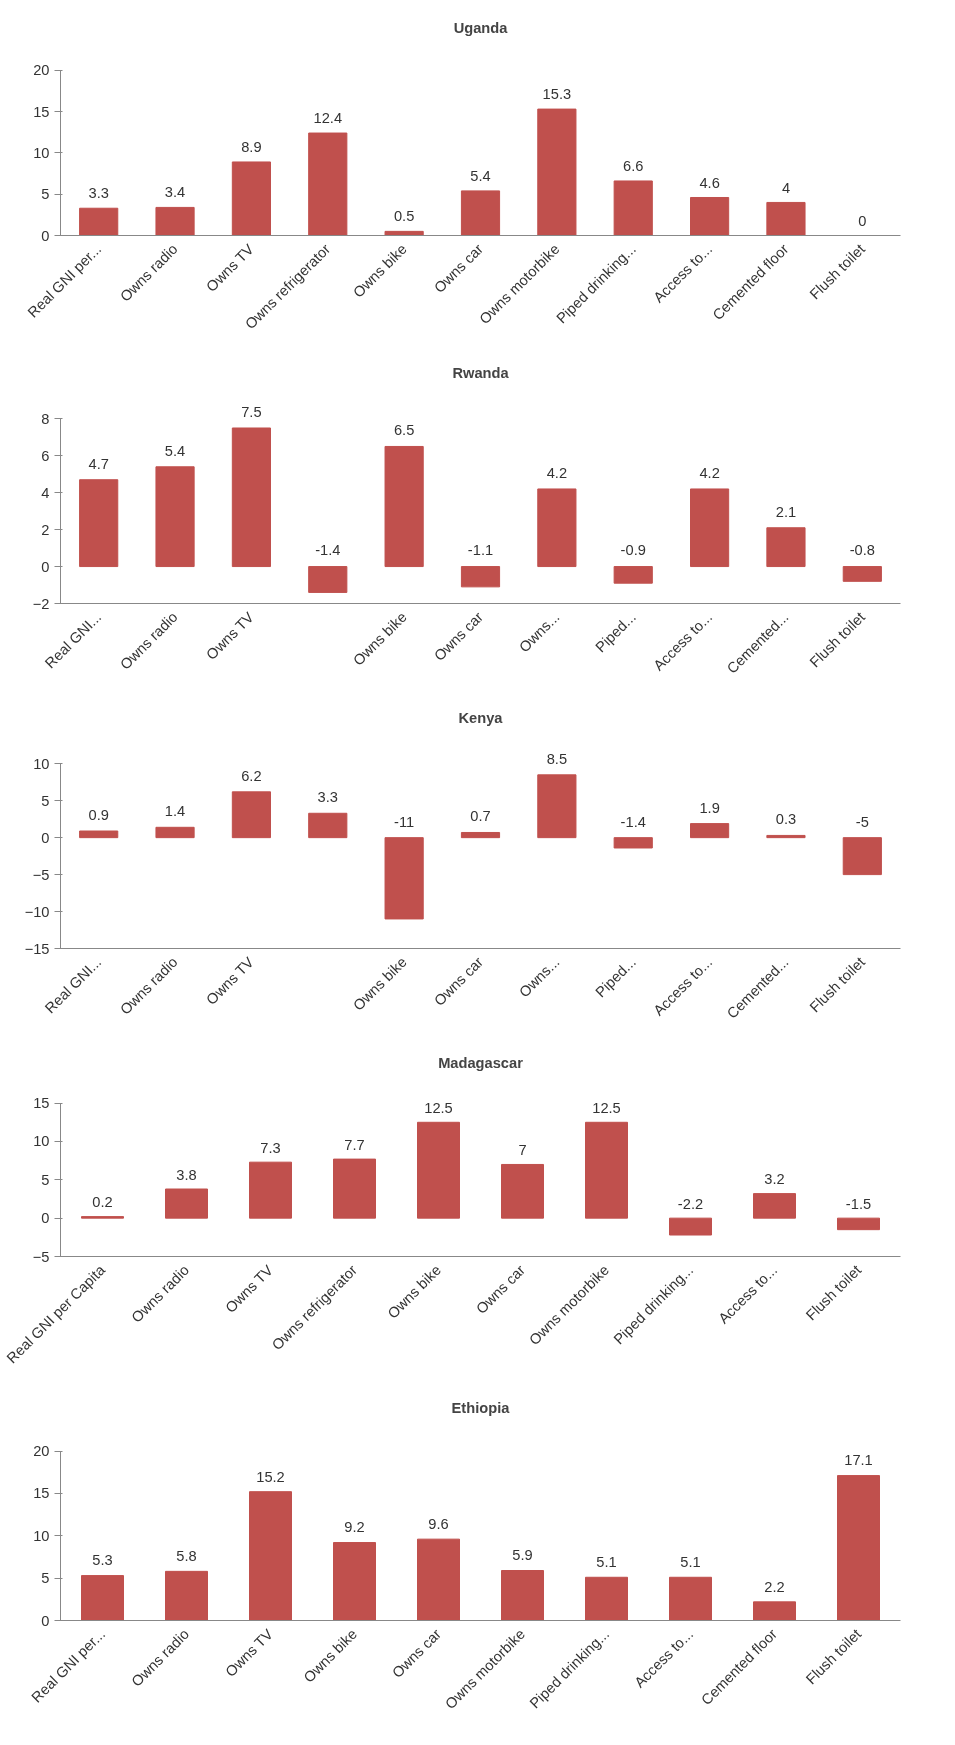 The width and height of the screenshot is (955, 1745). I want to click on data-label: 6.6, so click(633, 166).